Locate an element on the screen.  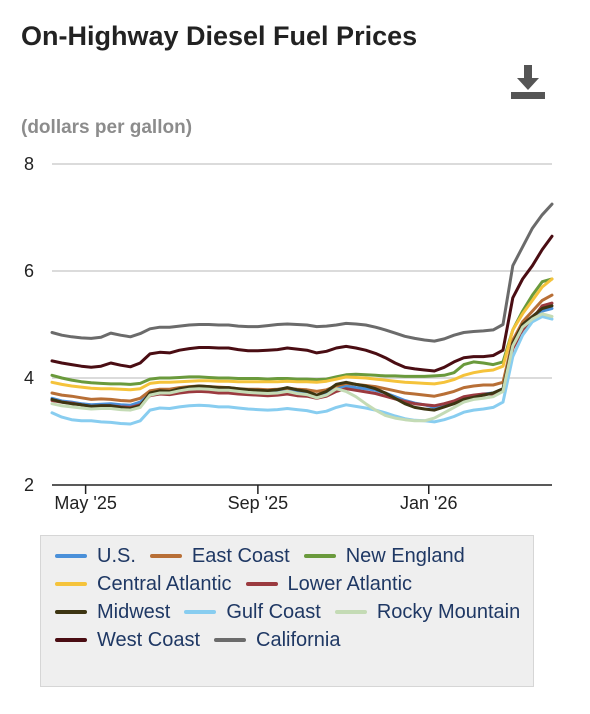
legend-label: California is located at coordinates (298, 639).